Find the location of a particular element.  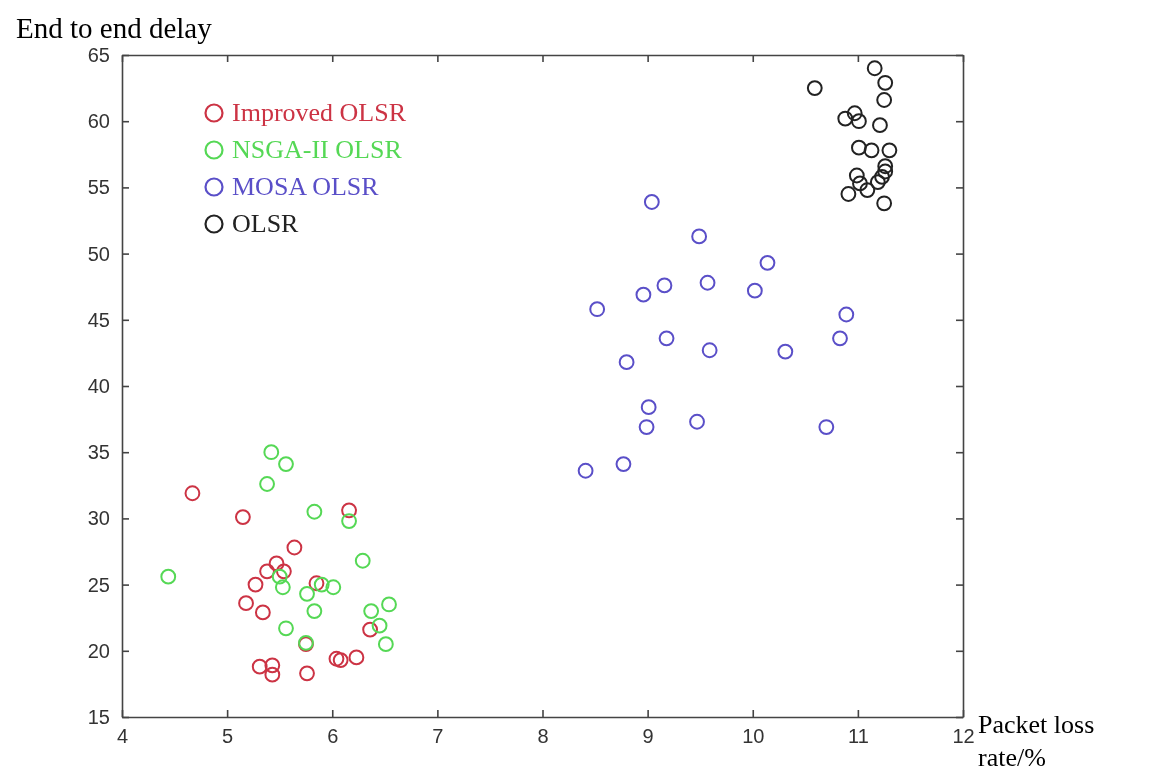

x-tick-label: 5 is located at coordinates (228, 736).